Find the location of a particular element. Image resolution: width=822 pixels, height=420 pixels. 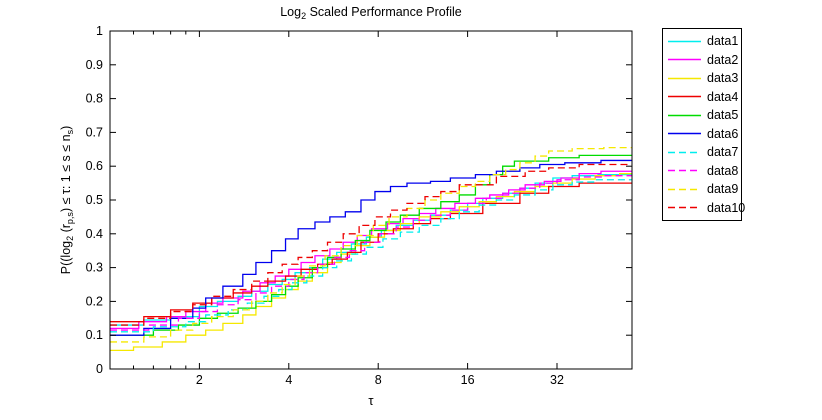

y-tick-label: 0.9 is located at coordinates (94, 65).